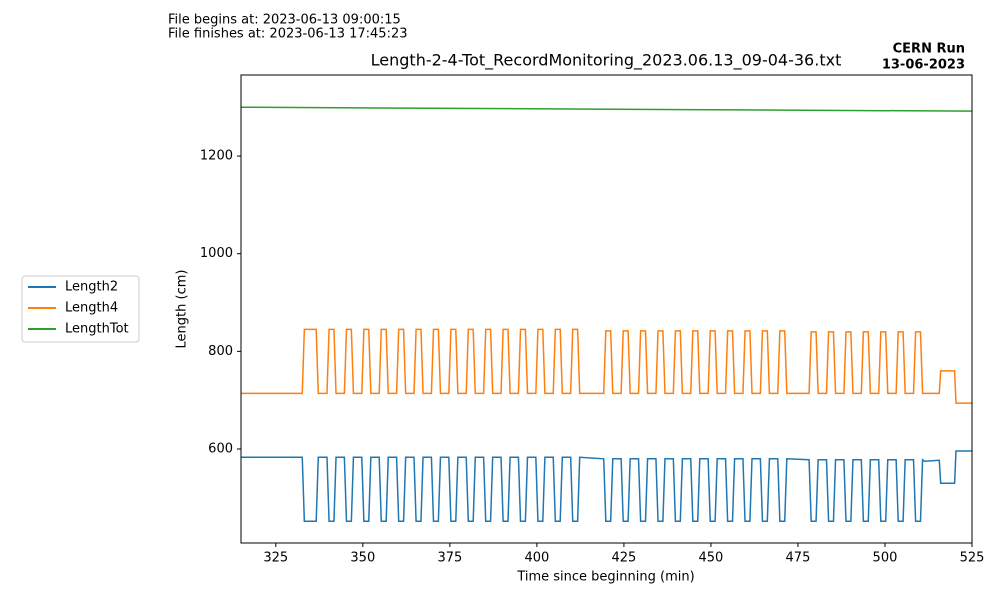 This screenshot has width=1000, height=600. I want to click on legend-label: Length4, so click(91, 308).